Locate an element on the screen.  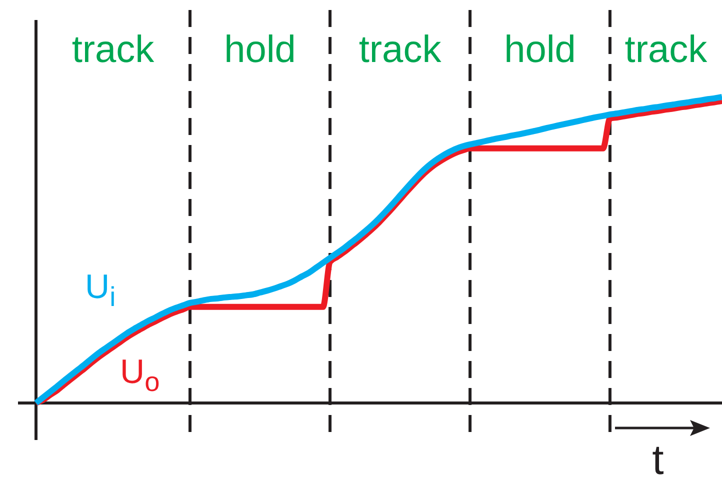
series-label: U$_{i}$ is located at coordinates (100, 290).